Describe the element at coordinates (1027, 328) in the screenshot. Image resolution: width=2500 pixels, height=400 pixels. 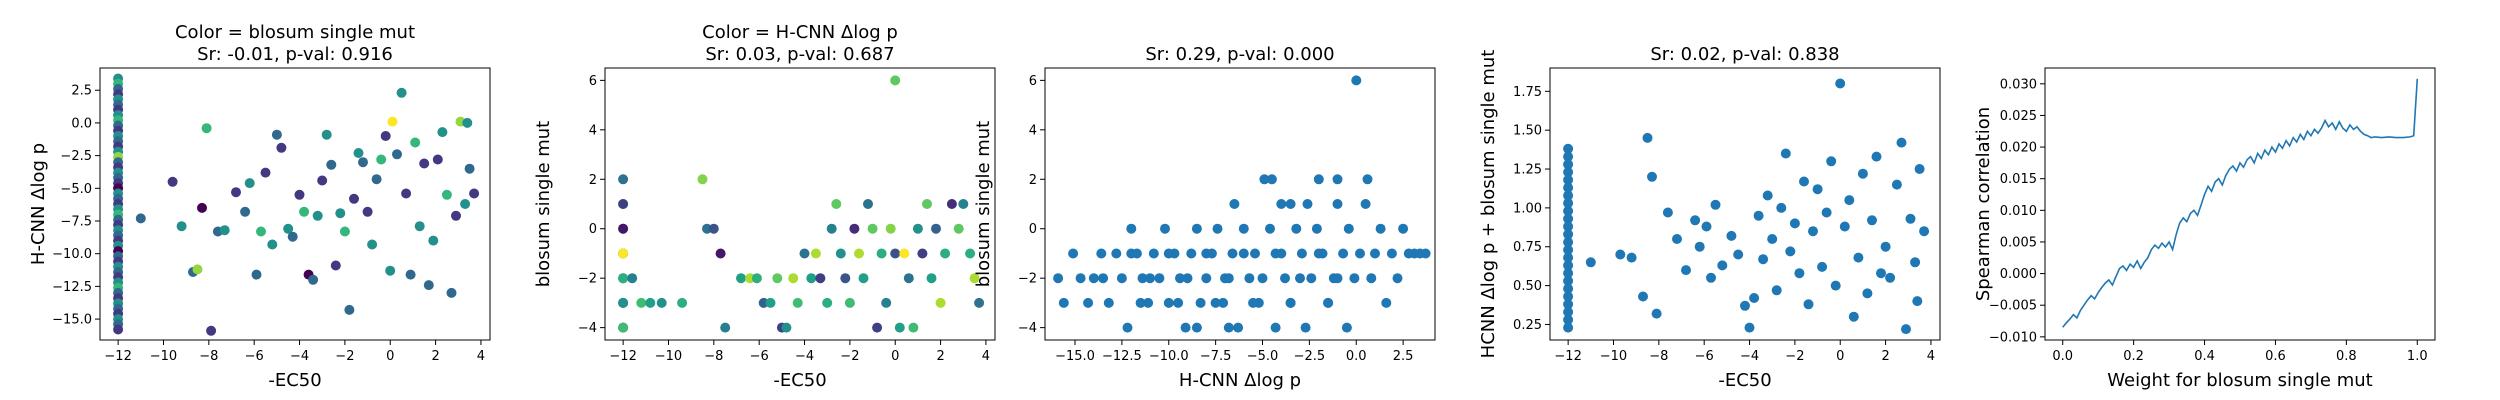
I see `y-tick-label: −4` at that location.